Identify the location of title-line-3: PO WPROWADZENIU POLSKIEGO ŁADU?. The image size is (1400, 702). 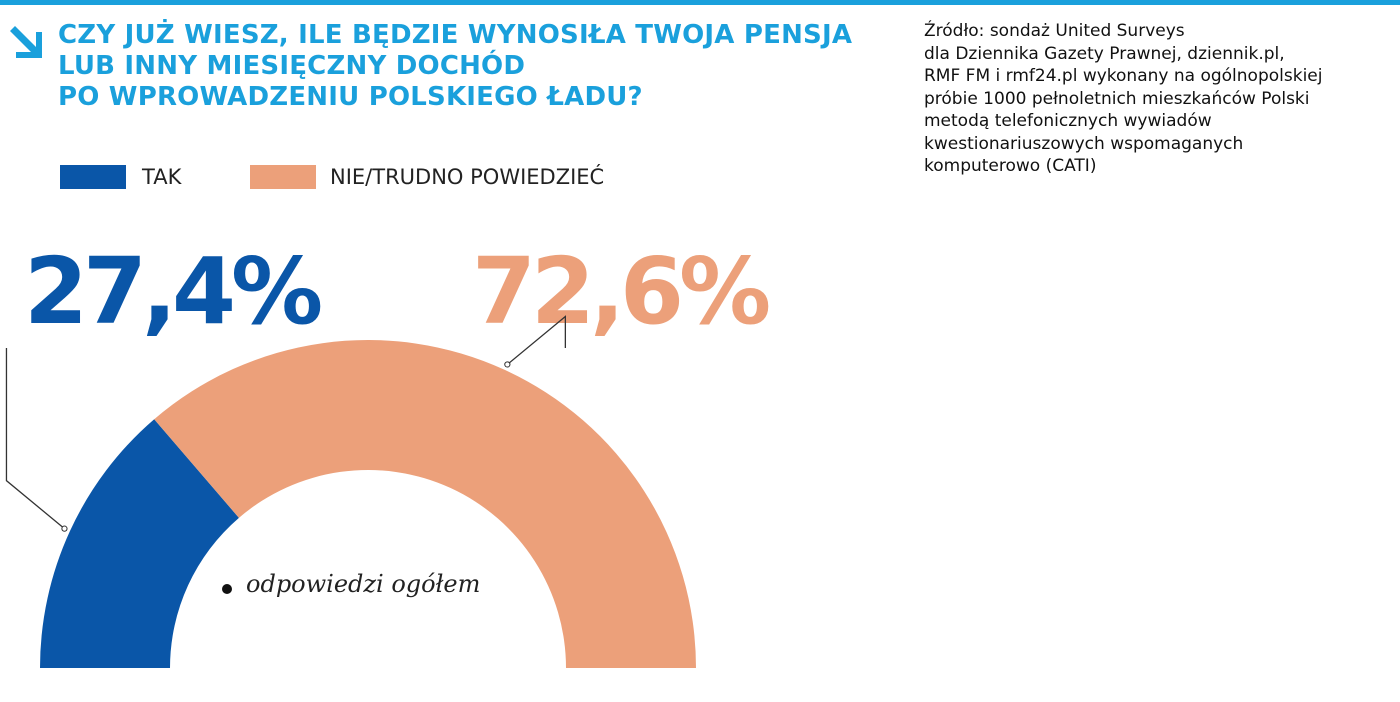
(350, 97).